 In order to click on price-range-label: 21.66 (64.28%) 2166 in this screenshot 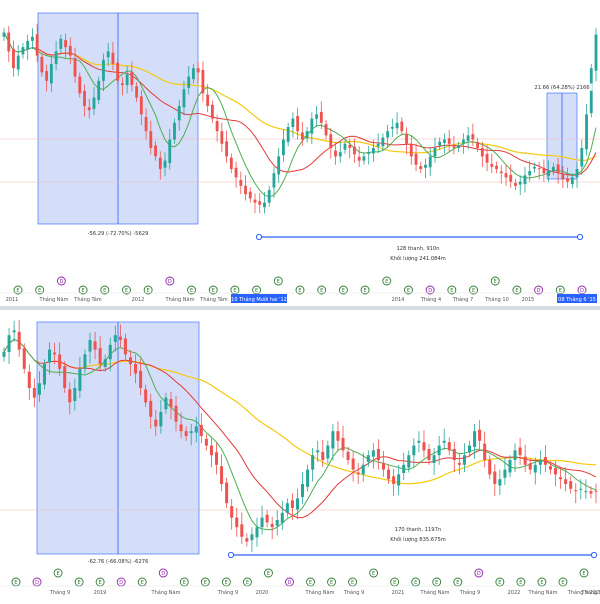, I will do `click(561, 88)`.